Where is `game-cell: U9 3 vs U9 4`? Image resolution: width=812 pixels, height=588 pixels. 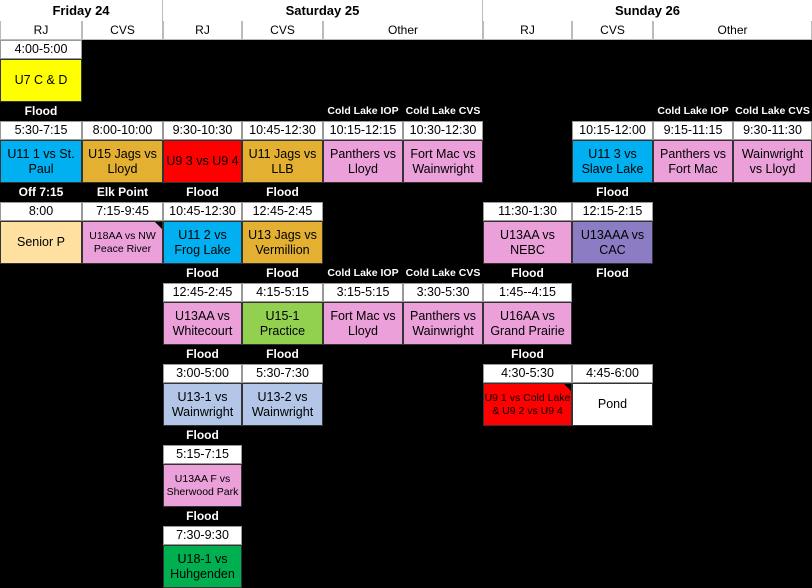 game-cell: U9 3 vs U9 4 is located at coordinates (202, 161).